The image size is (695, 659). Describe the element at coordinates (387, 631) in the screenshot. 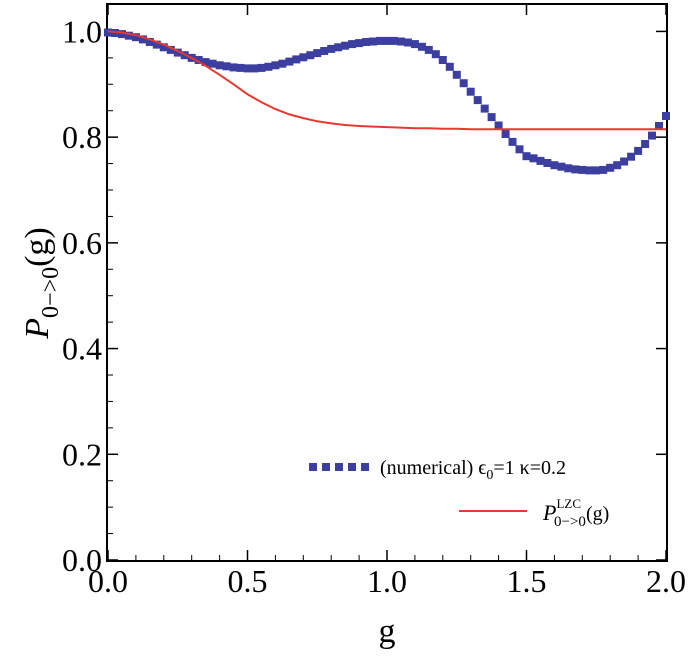

I see `x-axis-title: g` at that location.